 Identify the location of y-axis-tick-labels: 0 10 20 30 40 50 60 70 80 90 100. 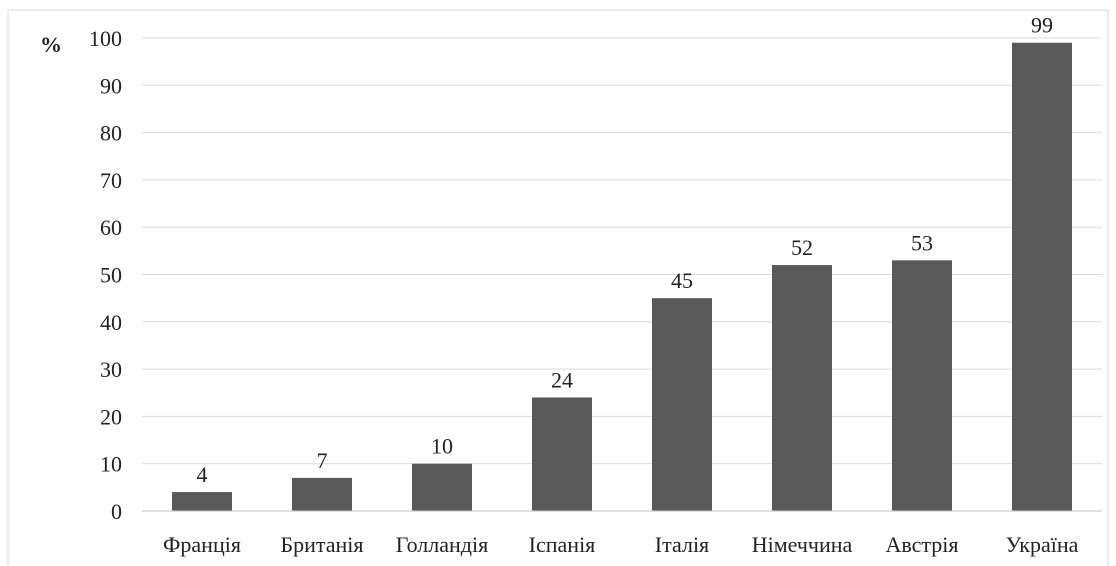
(105, 275).